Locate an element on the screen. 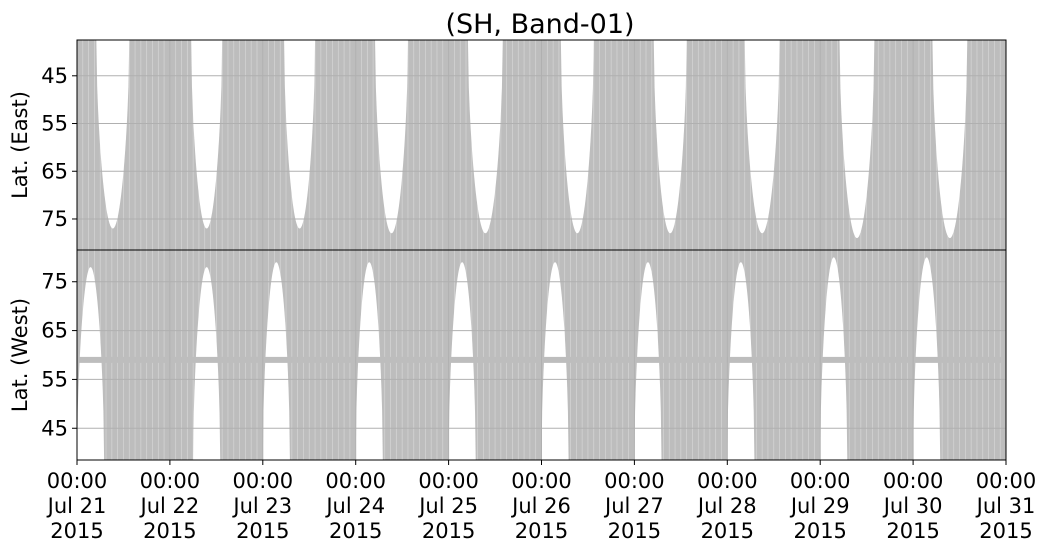 This screenshot has width=1049, height=556. x-tick-label: 00:00 Jul 29 2015 is located at coordinates (820, 506).